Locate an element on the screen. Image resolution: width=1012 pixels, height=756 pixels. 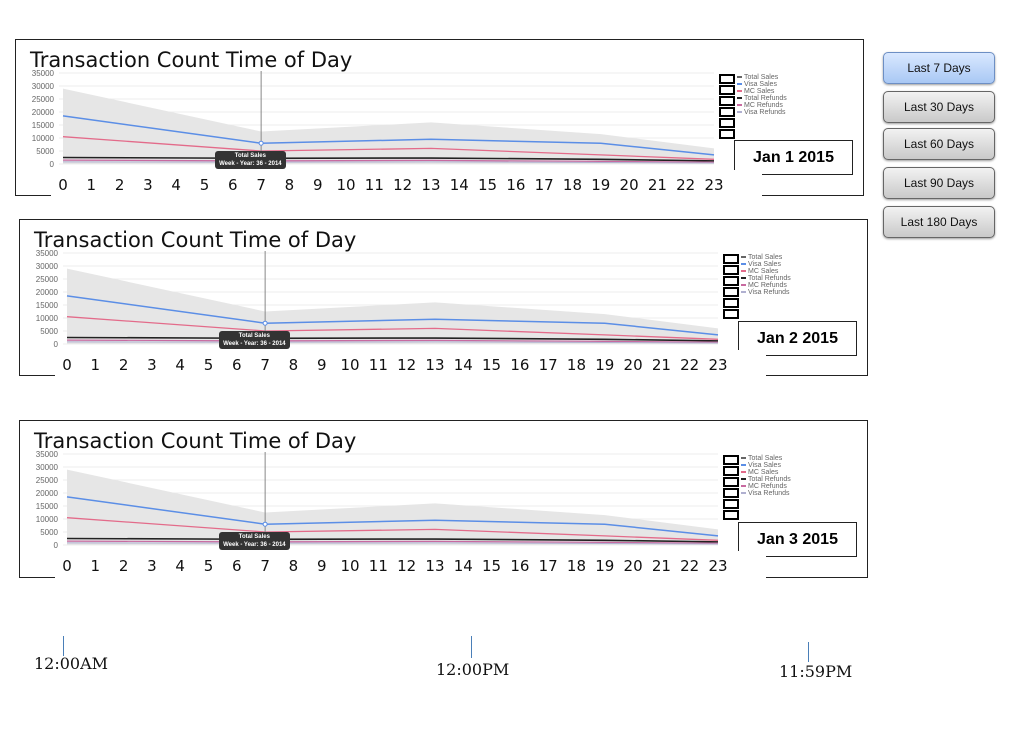
series-line-visa-refunds is located at coordinates (392, 342).